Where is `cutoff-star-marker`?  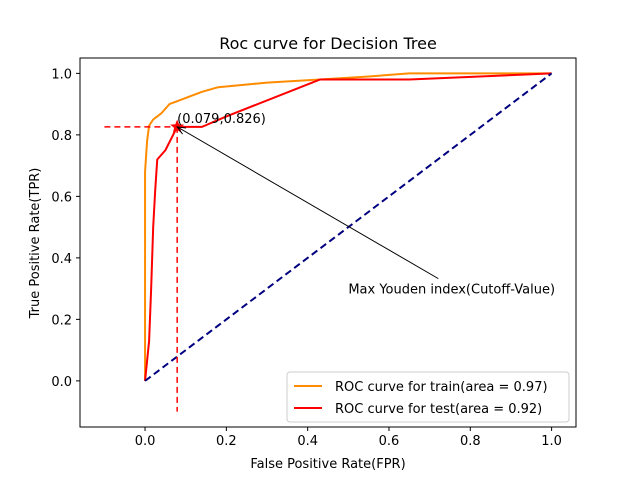 cutoff-star-marker is located at coordinates (177, 126).